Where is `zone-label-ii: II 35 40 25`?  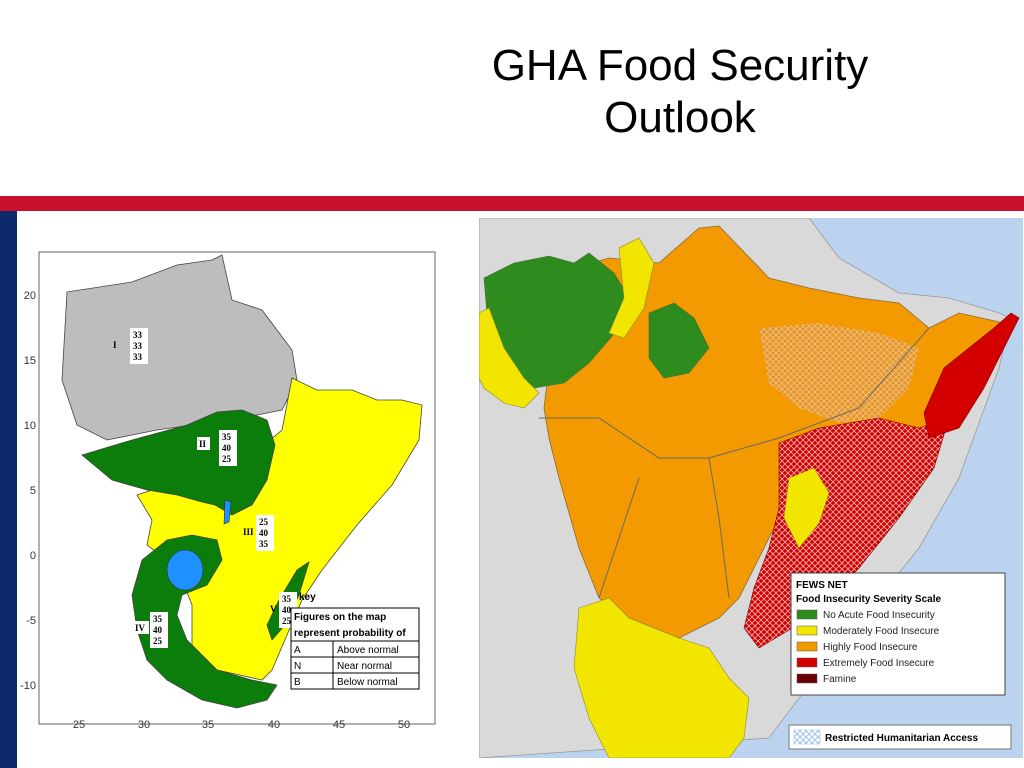
zone-label-ii: II 35 40 25 is located at coordinates (217, 448).